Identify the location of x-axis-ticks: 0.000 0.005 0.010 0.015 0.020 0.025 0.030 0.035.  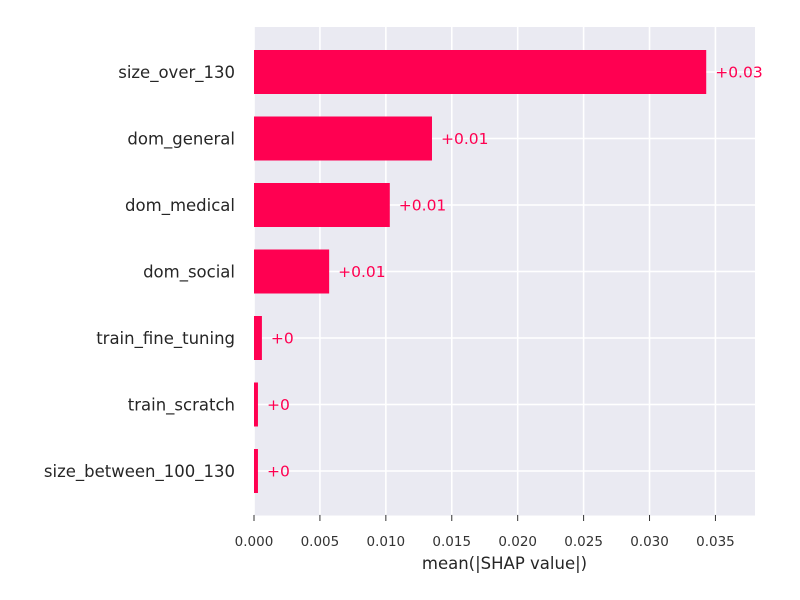
(495, 532).